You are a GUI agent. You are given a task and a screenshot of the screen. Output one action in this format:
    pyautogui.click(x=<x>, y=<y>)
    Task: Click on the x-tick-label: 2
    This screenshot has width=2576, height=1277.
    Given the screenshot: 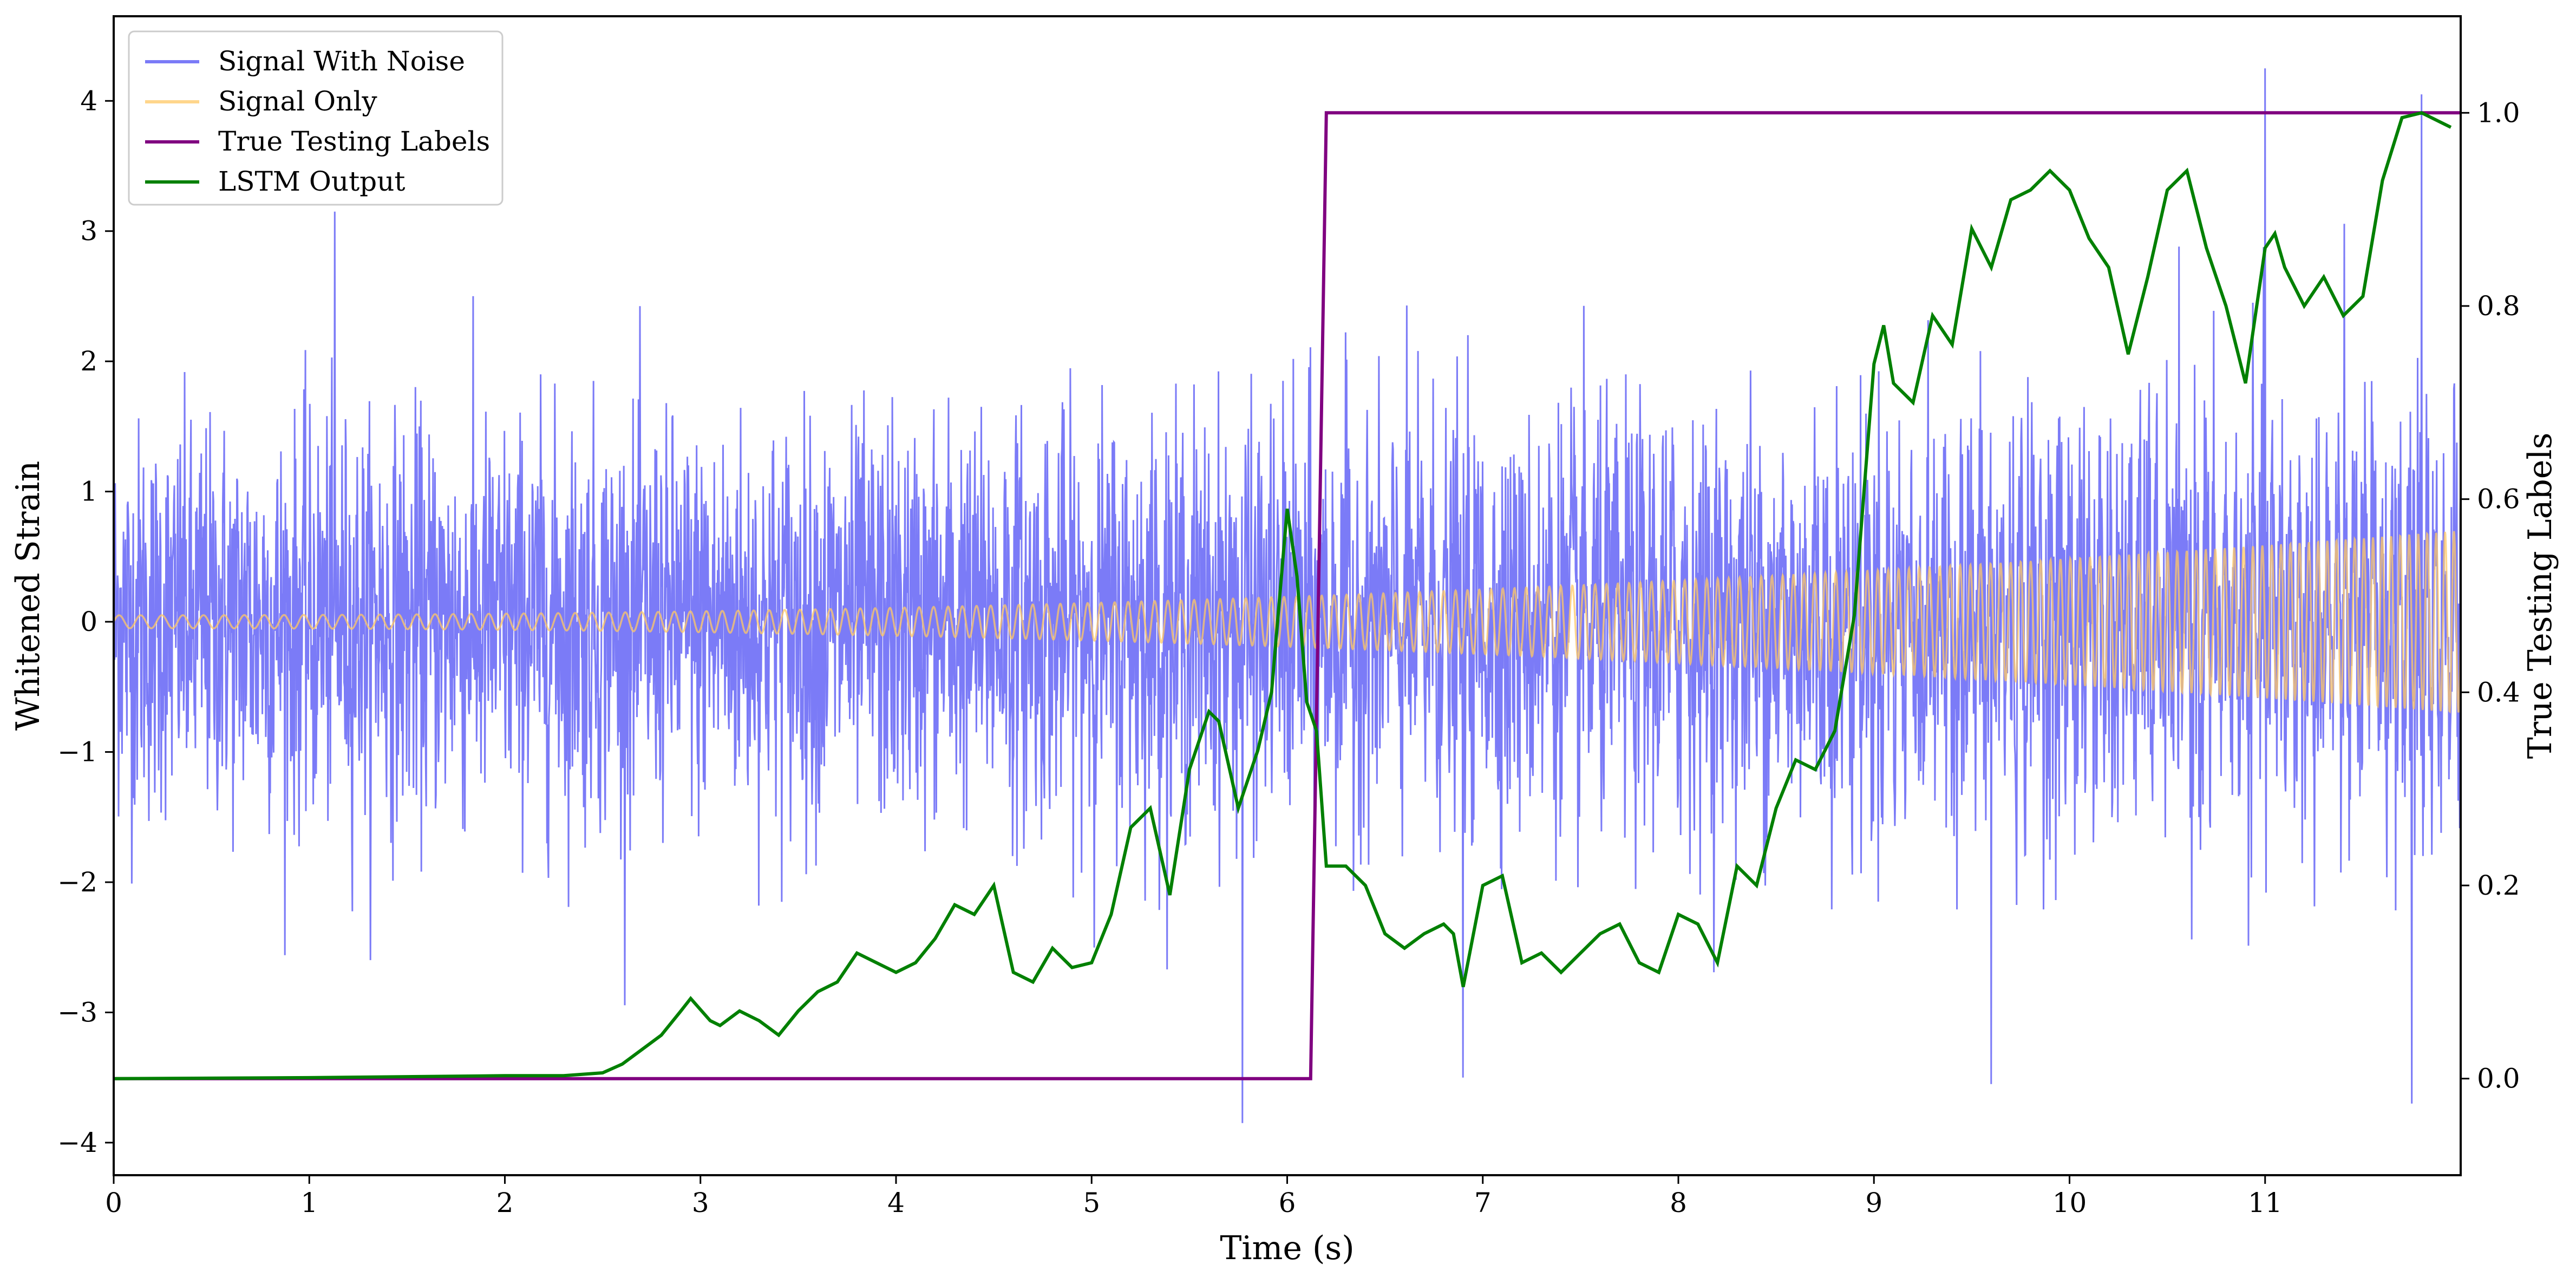 What is the action you would take?
    pyautogui.click(x=505, y=1203)
    